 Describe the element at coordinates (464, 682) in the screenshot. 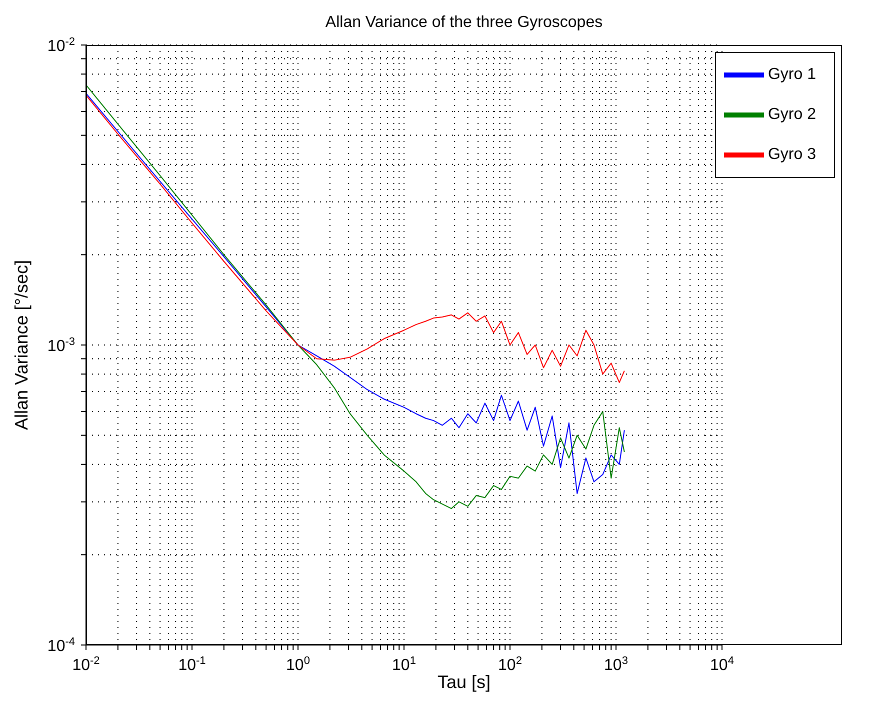

I see `x-axis-title: Tau [s]` at that location.